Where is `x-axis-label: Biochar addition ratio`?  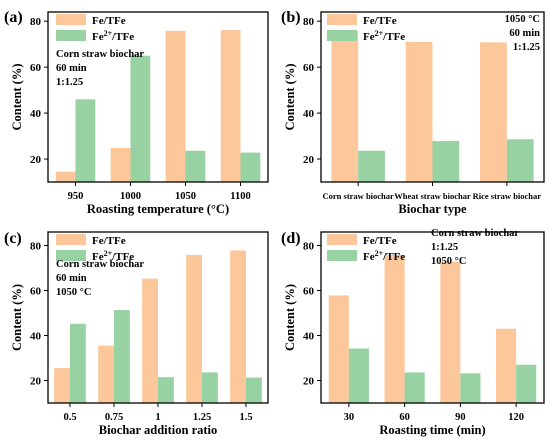 x-axis-label: Biochar addition ratio is located at coordinates (158, 430).